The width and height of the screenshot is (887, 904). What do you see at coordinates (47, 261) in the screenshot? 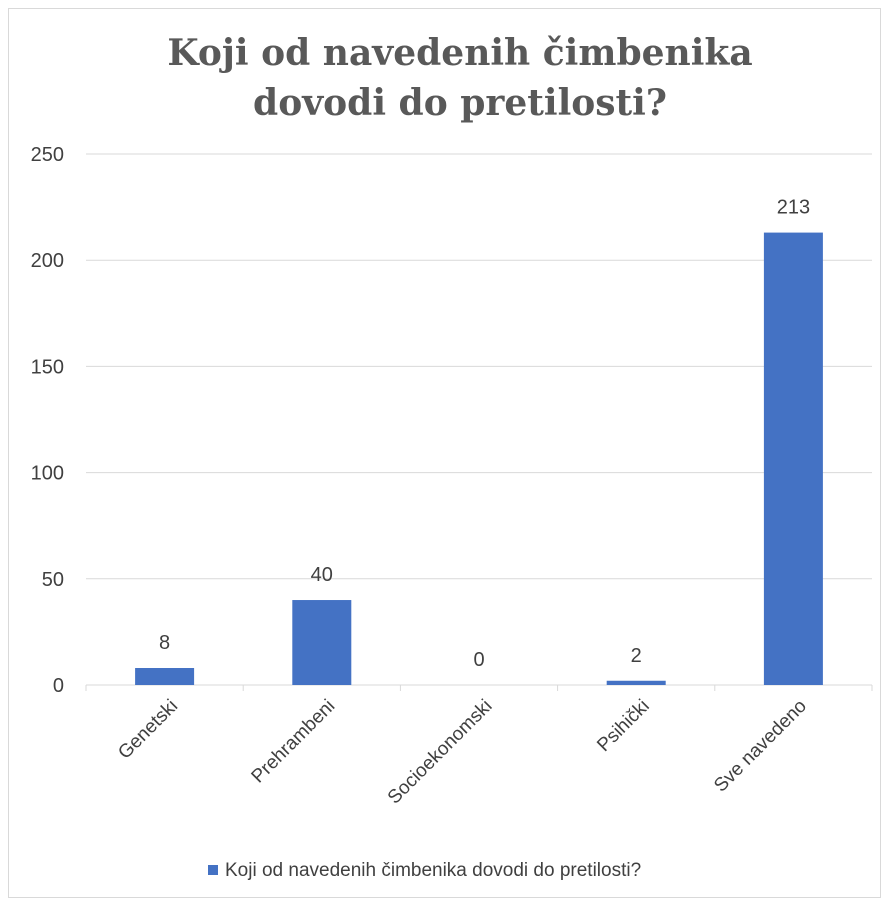
I see `y-tick-label: 200` at bounding box center [47, 261].